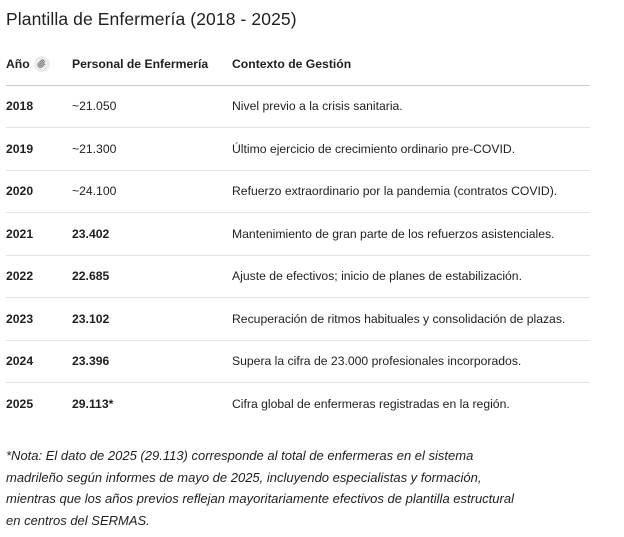 The width and height of the screenshot is (624, 537). Describe the element at coordinates (152, 191) in the screenshot. I see `staff-cell: ~24.100` at that location.